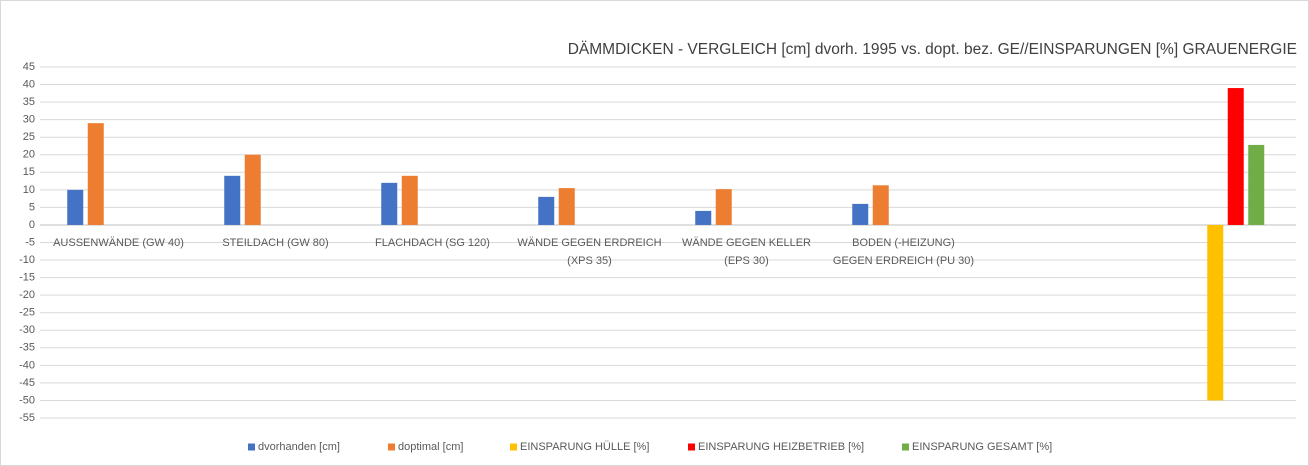 The image size is (1309, 466). Describe the element at coordinates (589, 261) in the screenshot. I see `x-tick-label-line: (XPS 35)` at that location.